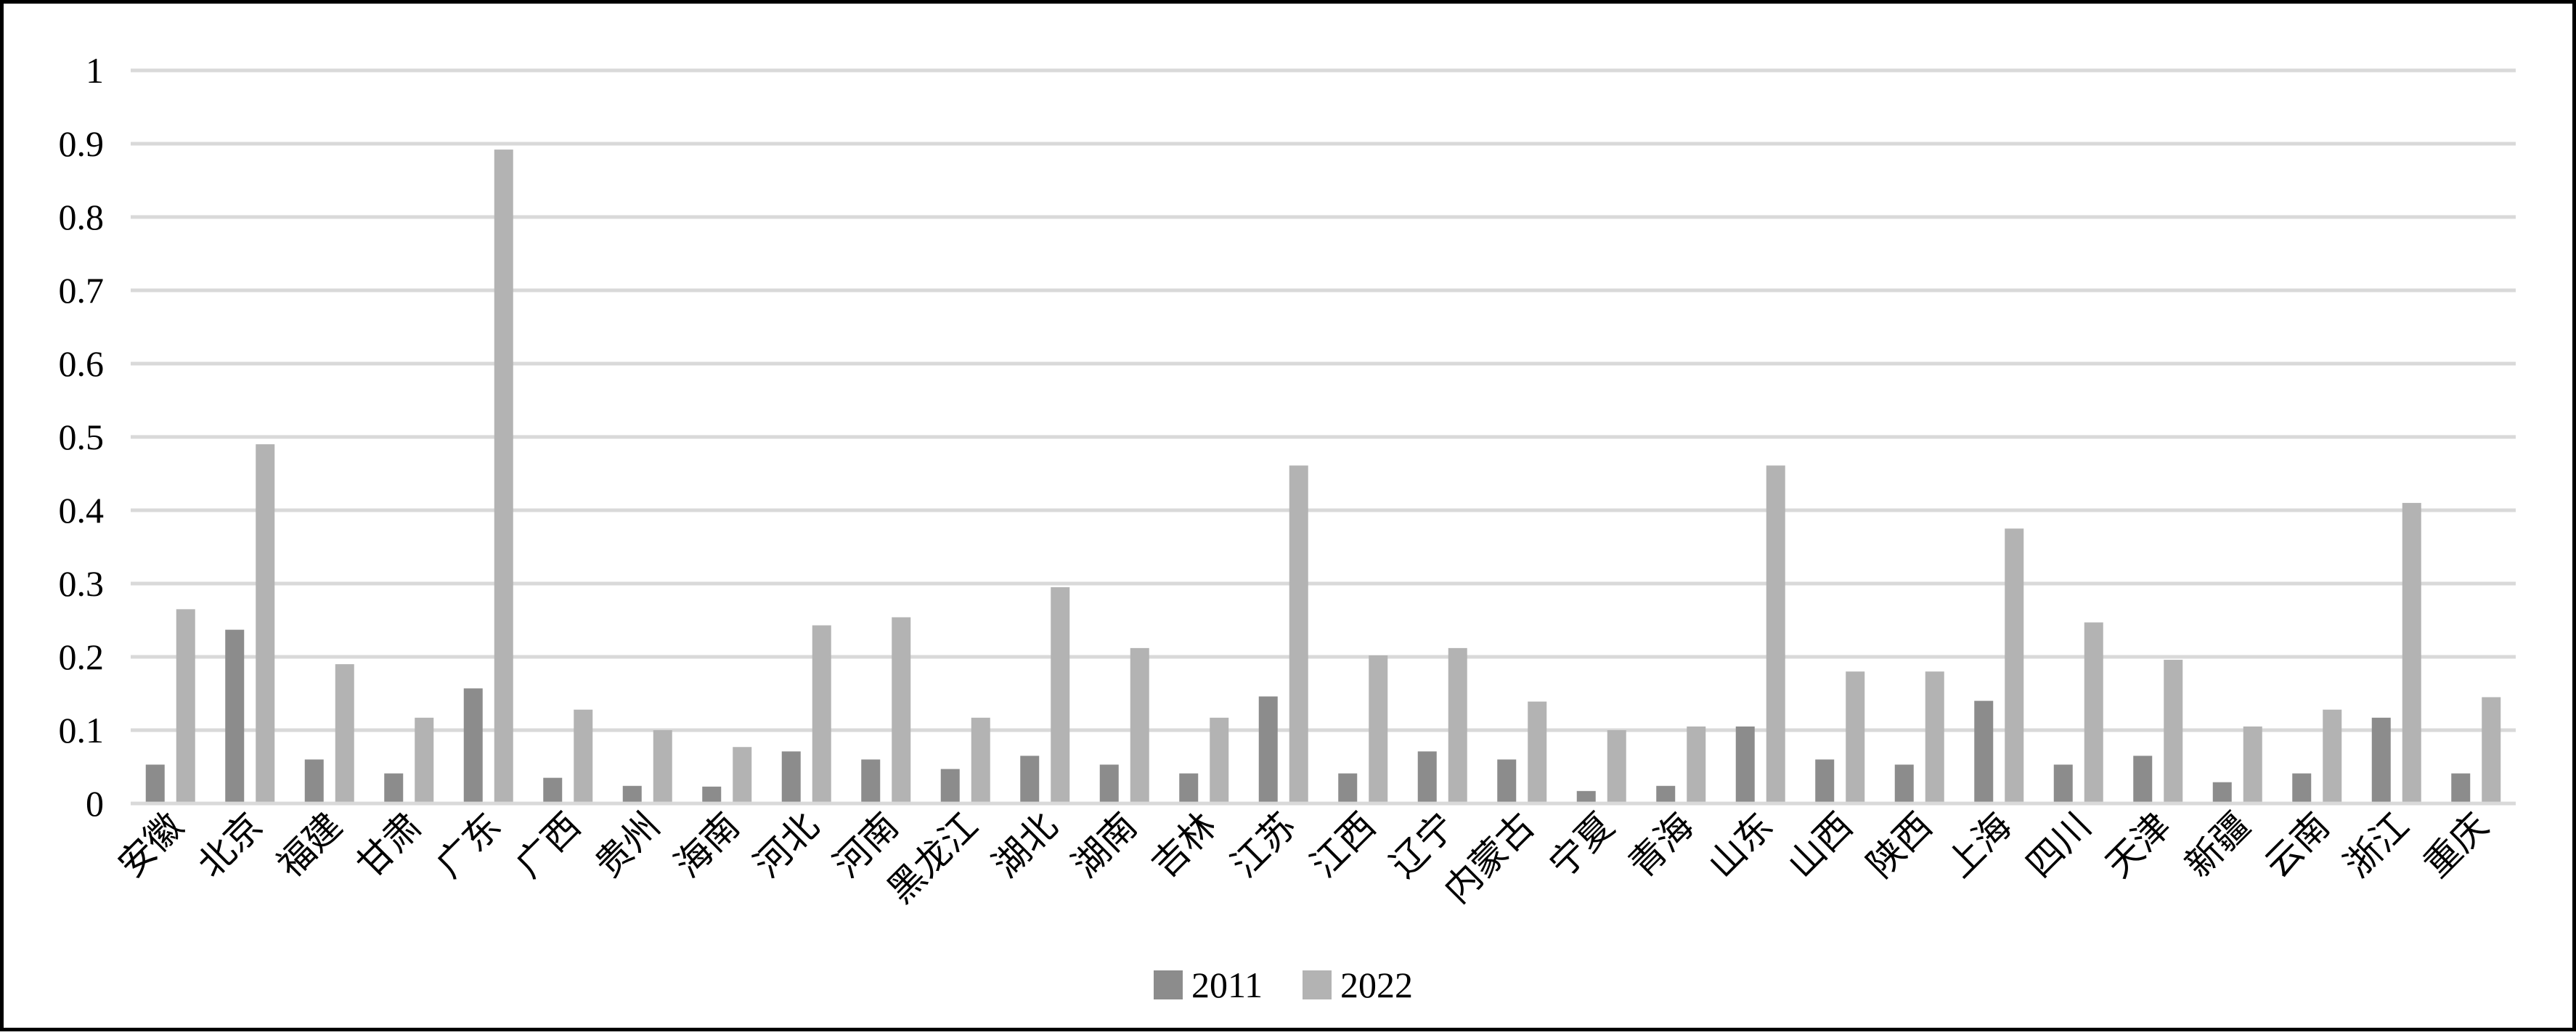 This screenshot has width=2576, height=1035. What do you see at coordinates (1855, 737) in the screenshot?
I see `bar-2022-山西` at bounding box center [1855, 737].